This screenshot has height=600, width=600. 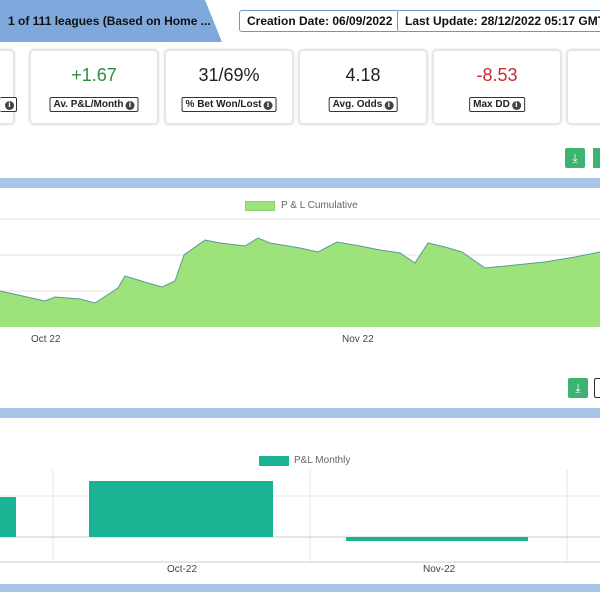 What do you see at coordinates (8, 87) in the screenshot?
I see `stat-card-partial: i` at bounding box center [8, 87].